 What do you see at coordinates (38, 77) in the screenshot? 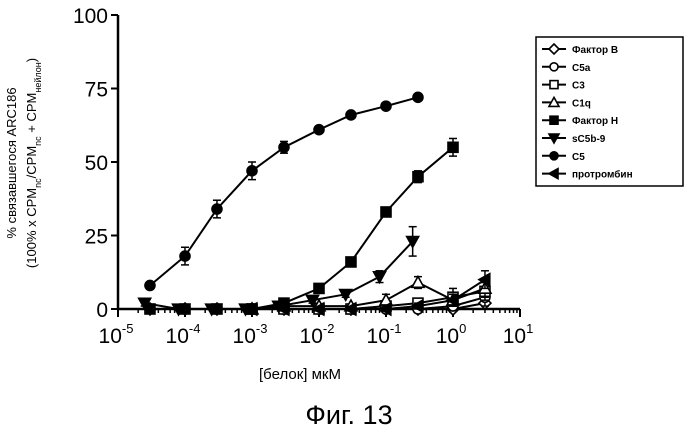
I see `ylabel-sub-3: нейлон` at bounding box center [38, 77].